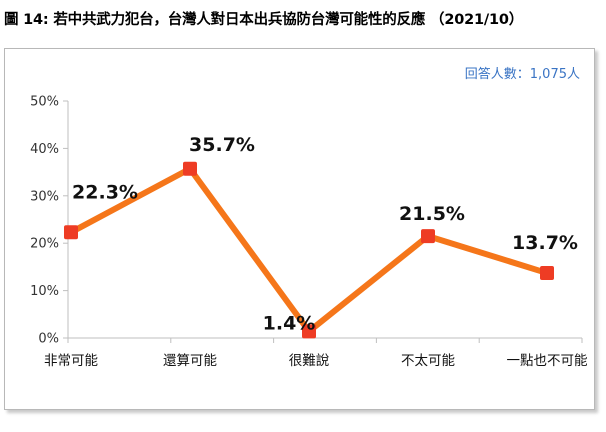 The height and width of the screenshot is (432, 606). I want to click on x-category-label: 非常可能, so click(71, 361).